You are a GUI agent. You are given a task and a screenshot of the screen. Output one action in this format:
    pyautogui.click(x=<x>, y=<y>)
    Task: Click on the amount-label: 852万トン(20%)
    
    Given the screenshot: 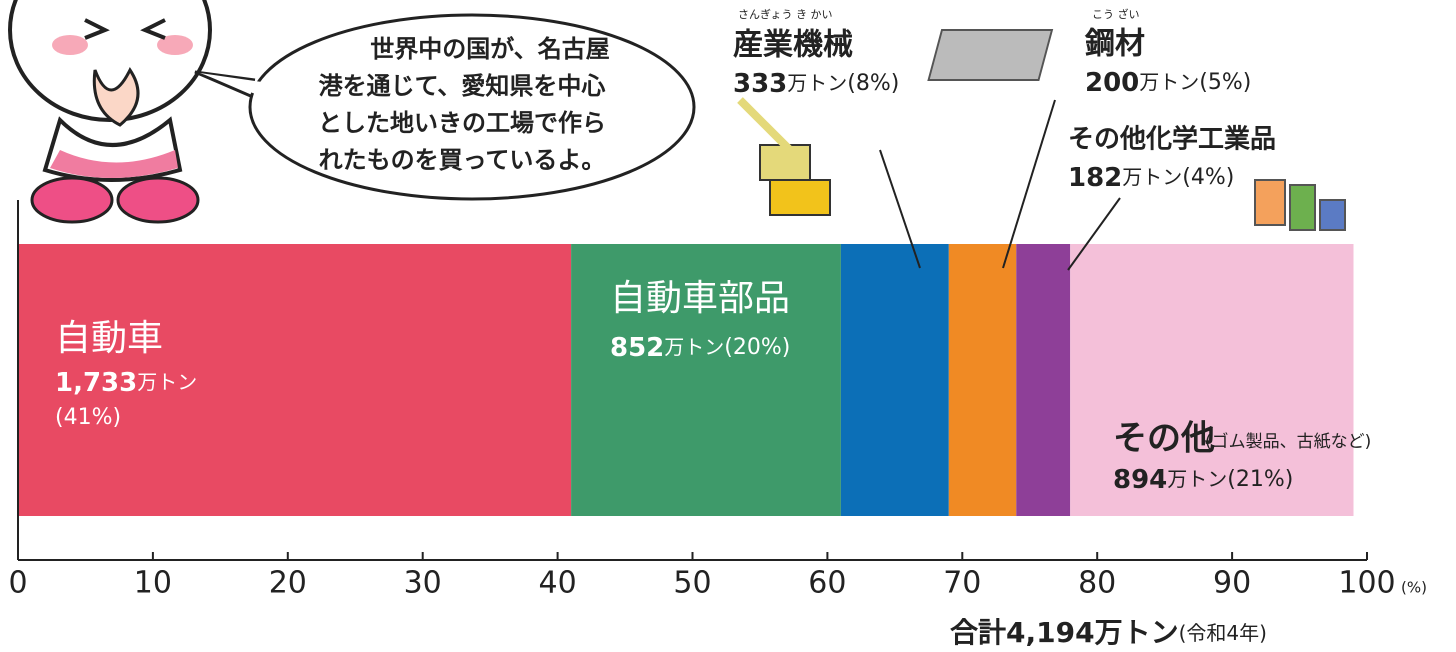 What is the action you would take?
    pyautogui.click(x=700, y=348)
    